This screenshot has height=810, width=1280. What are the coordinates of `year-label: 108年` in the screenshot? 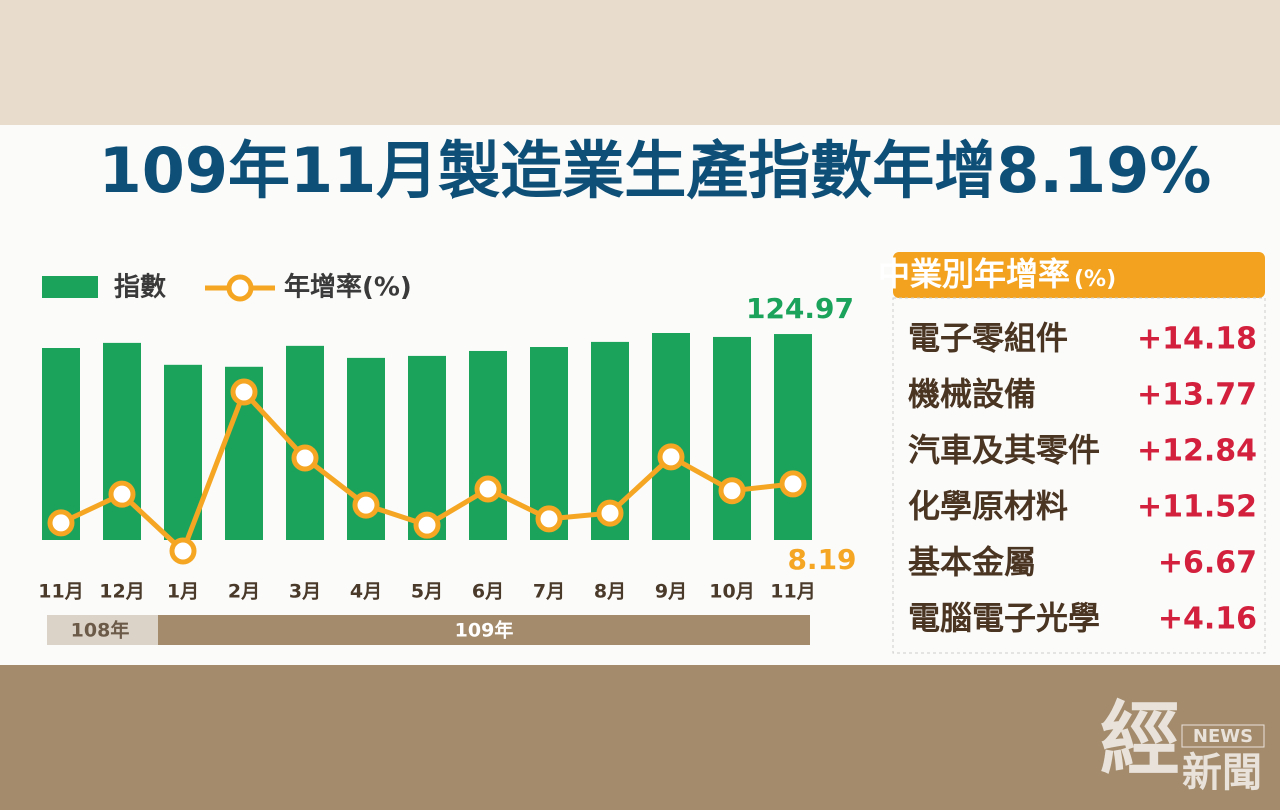 It's located at (100, 630).